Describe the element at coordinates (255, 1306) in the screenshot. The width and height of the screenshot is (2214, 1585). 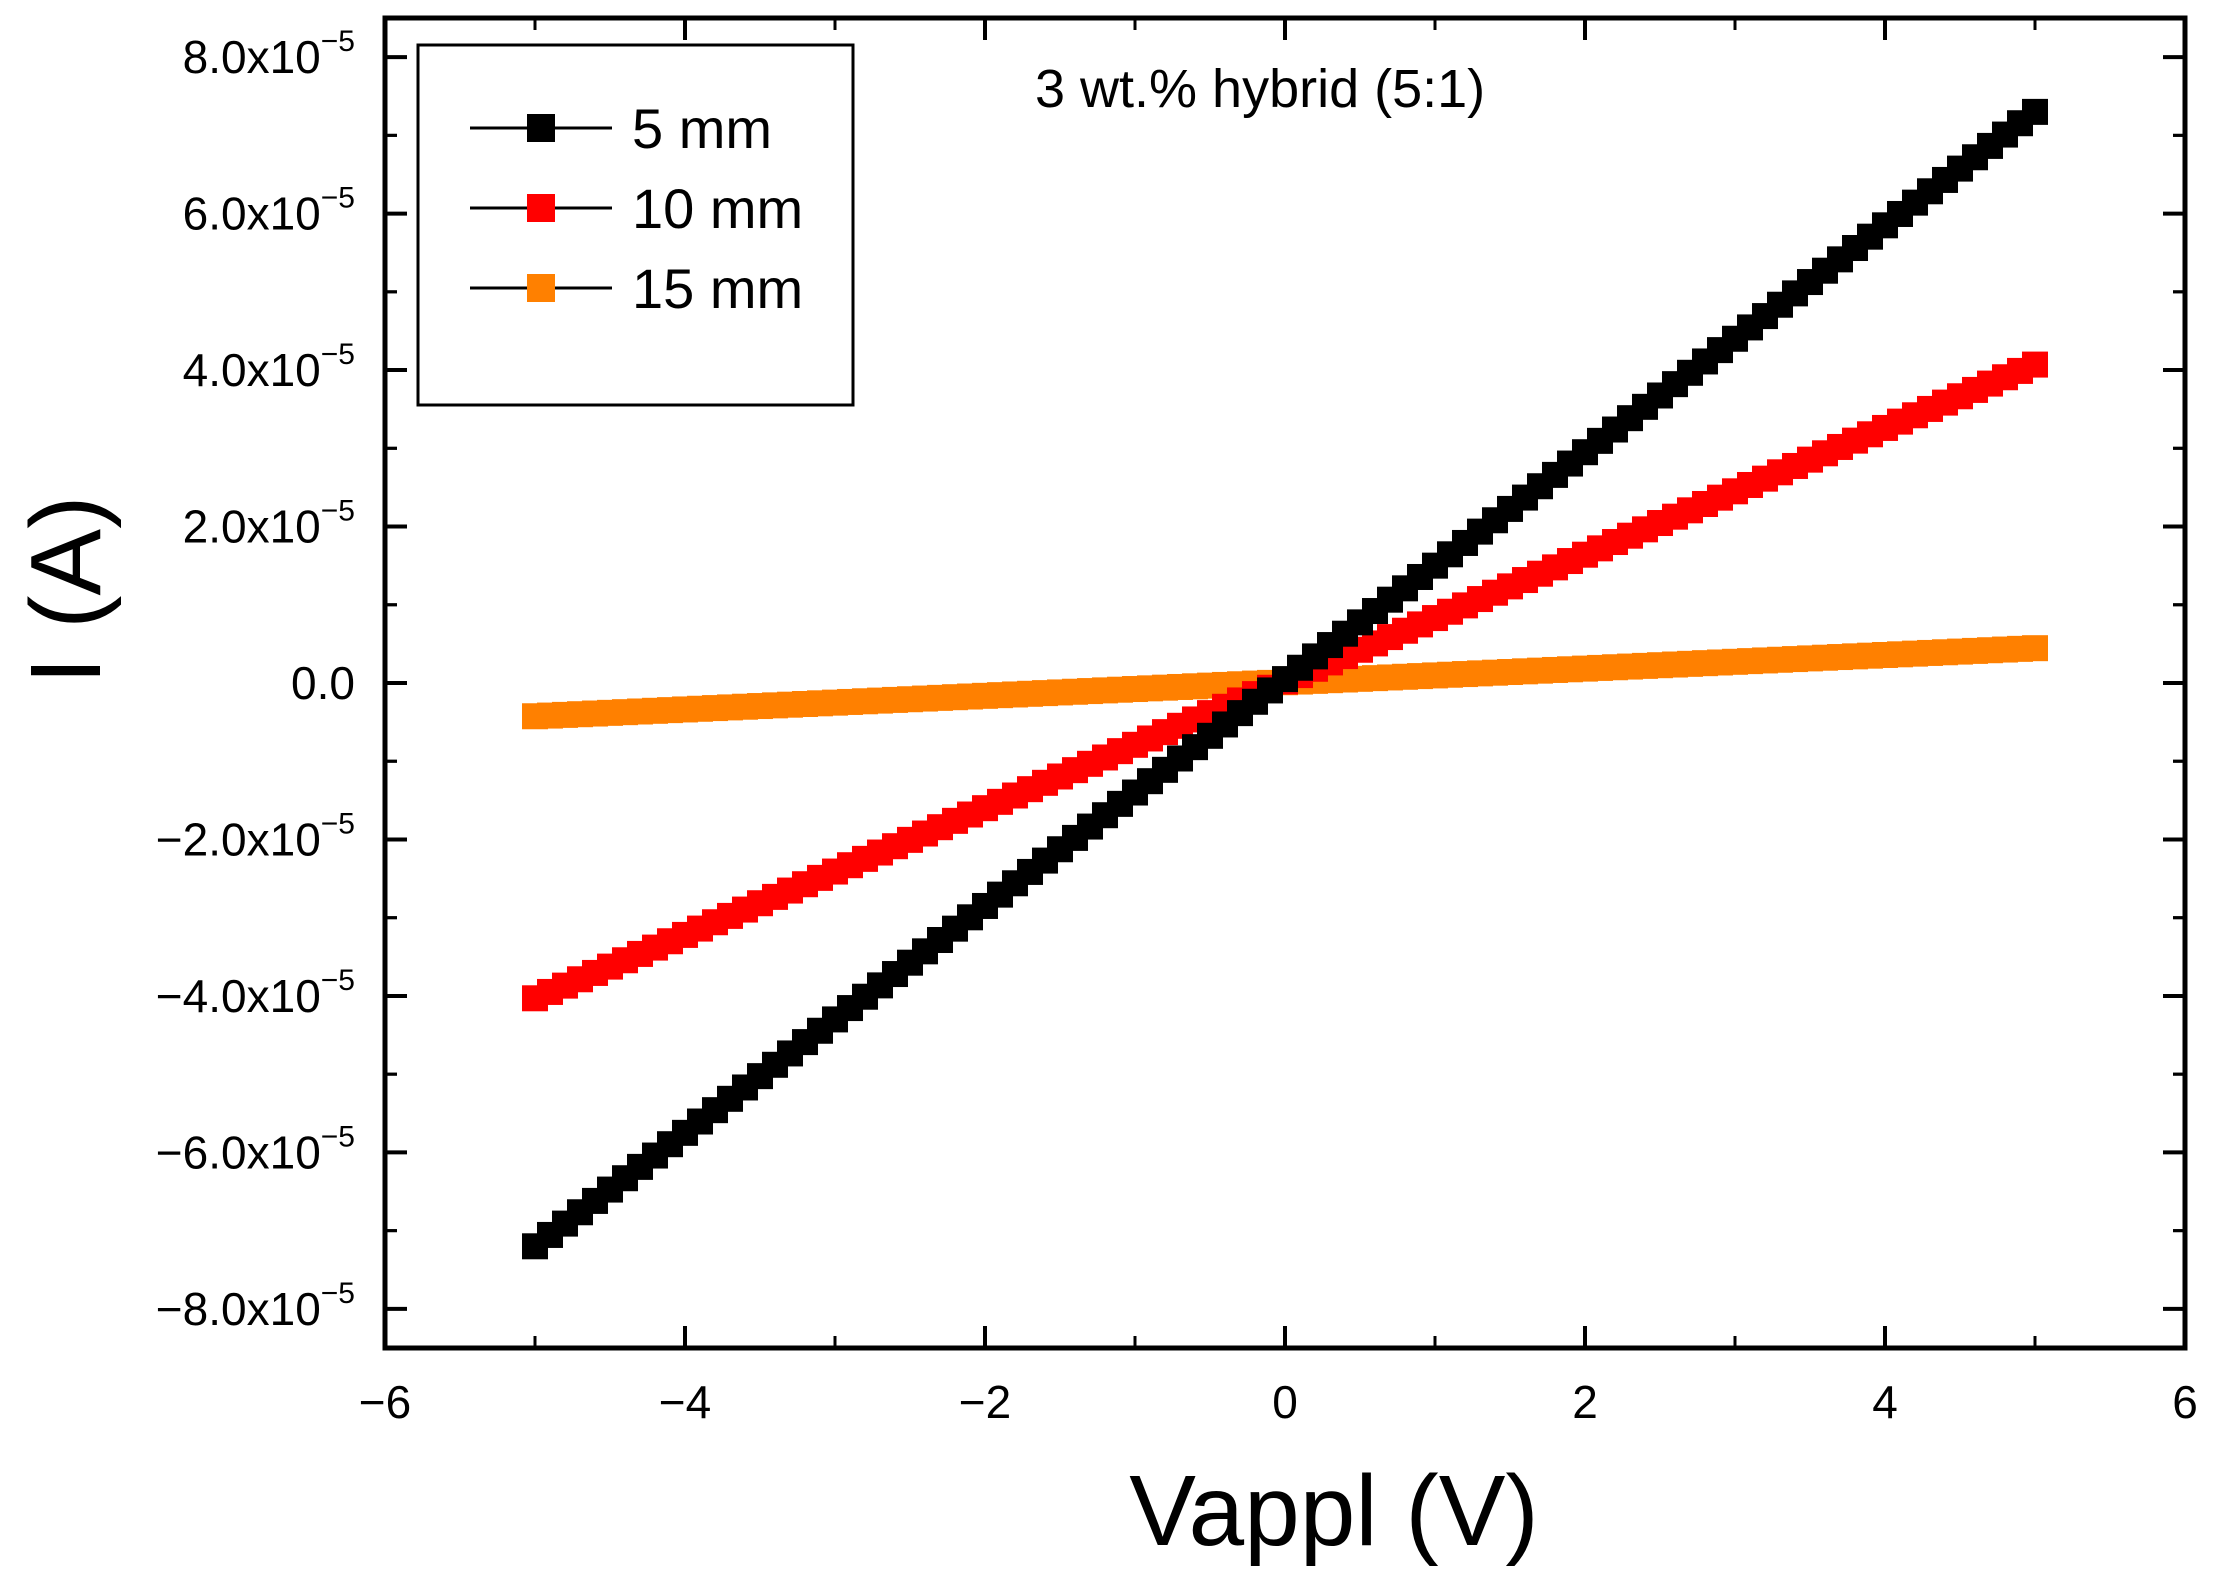
I see `y-tick-label: −8.0x10⁻⁵` at that location.